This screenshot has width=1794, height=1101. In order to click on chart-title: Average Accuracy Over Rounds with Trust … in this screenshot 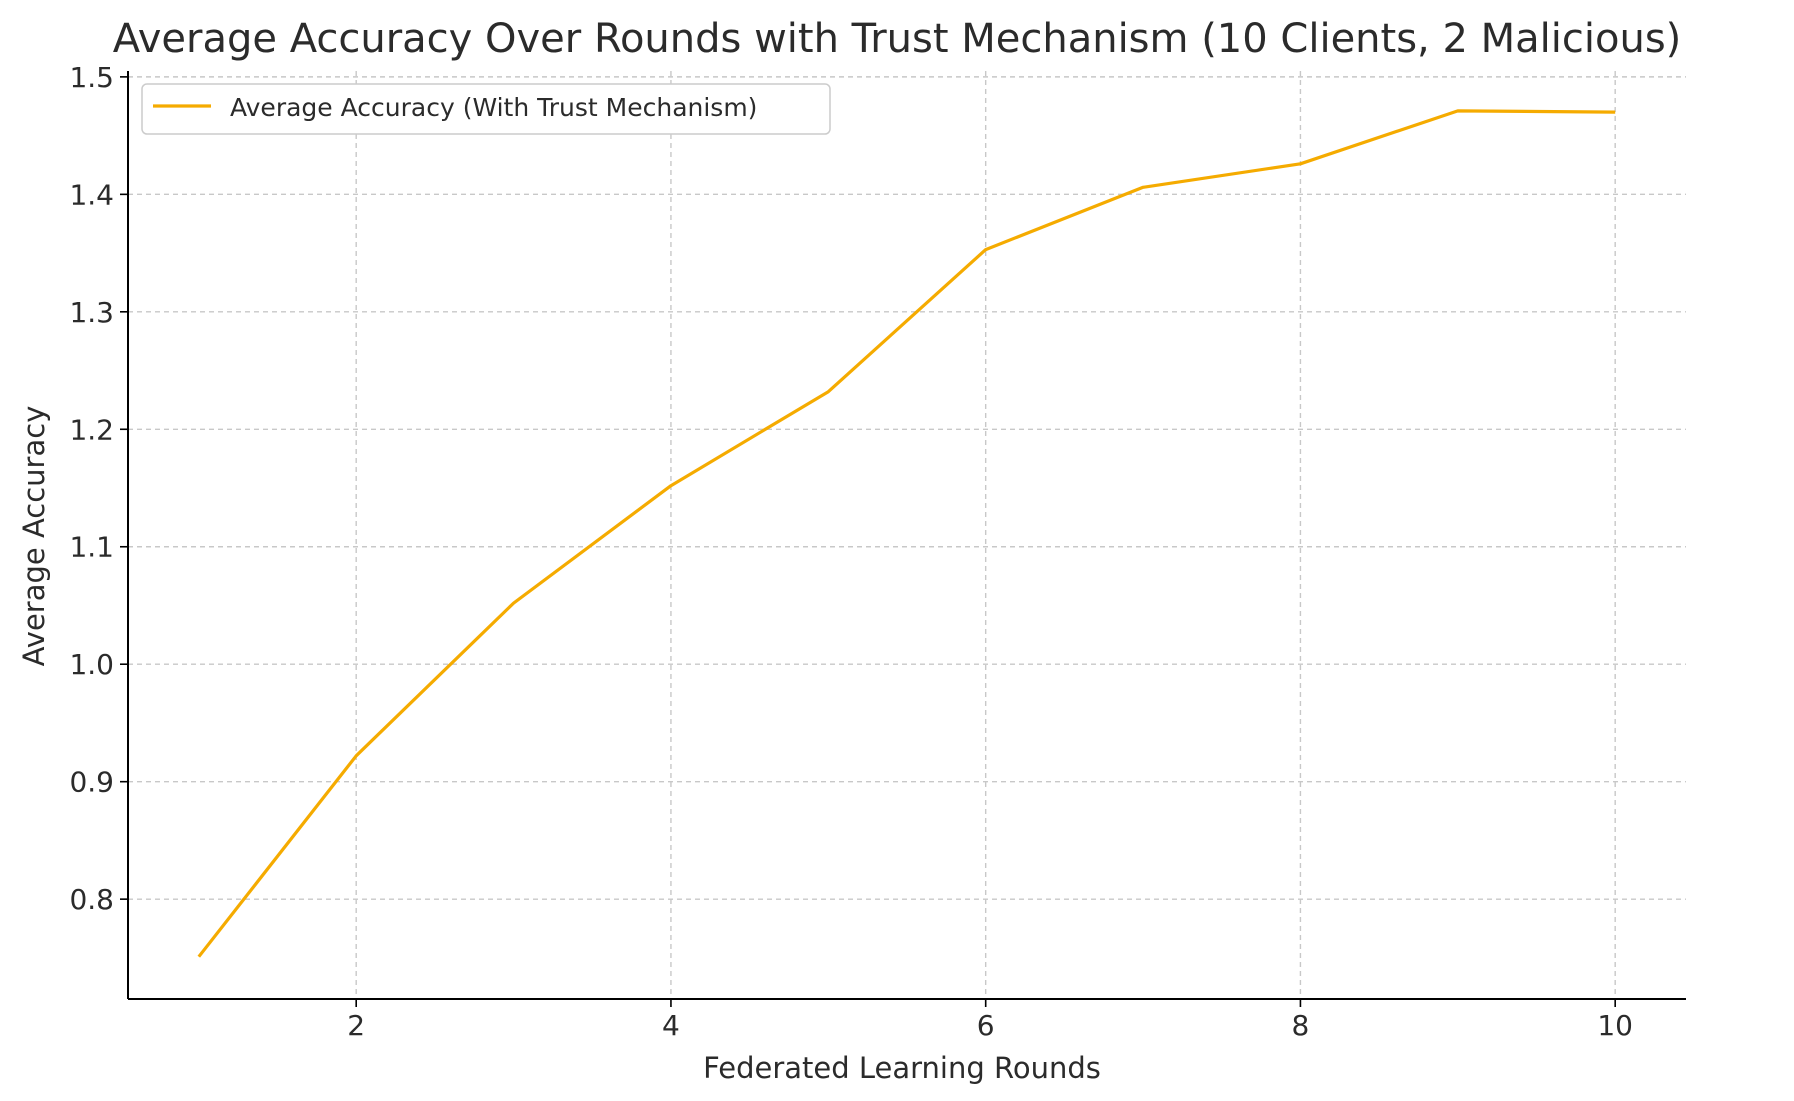, I will do `click(897, 39)`.